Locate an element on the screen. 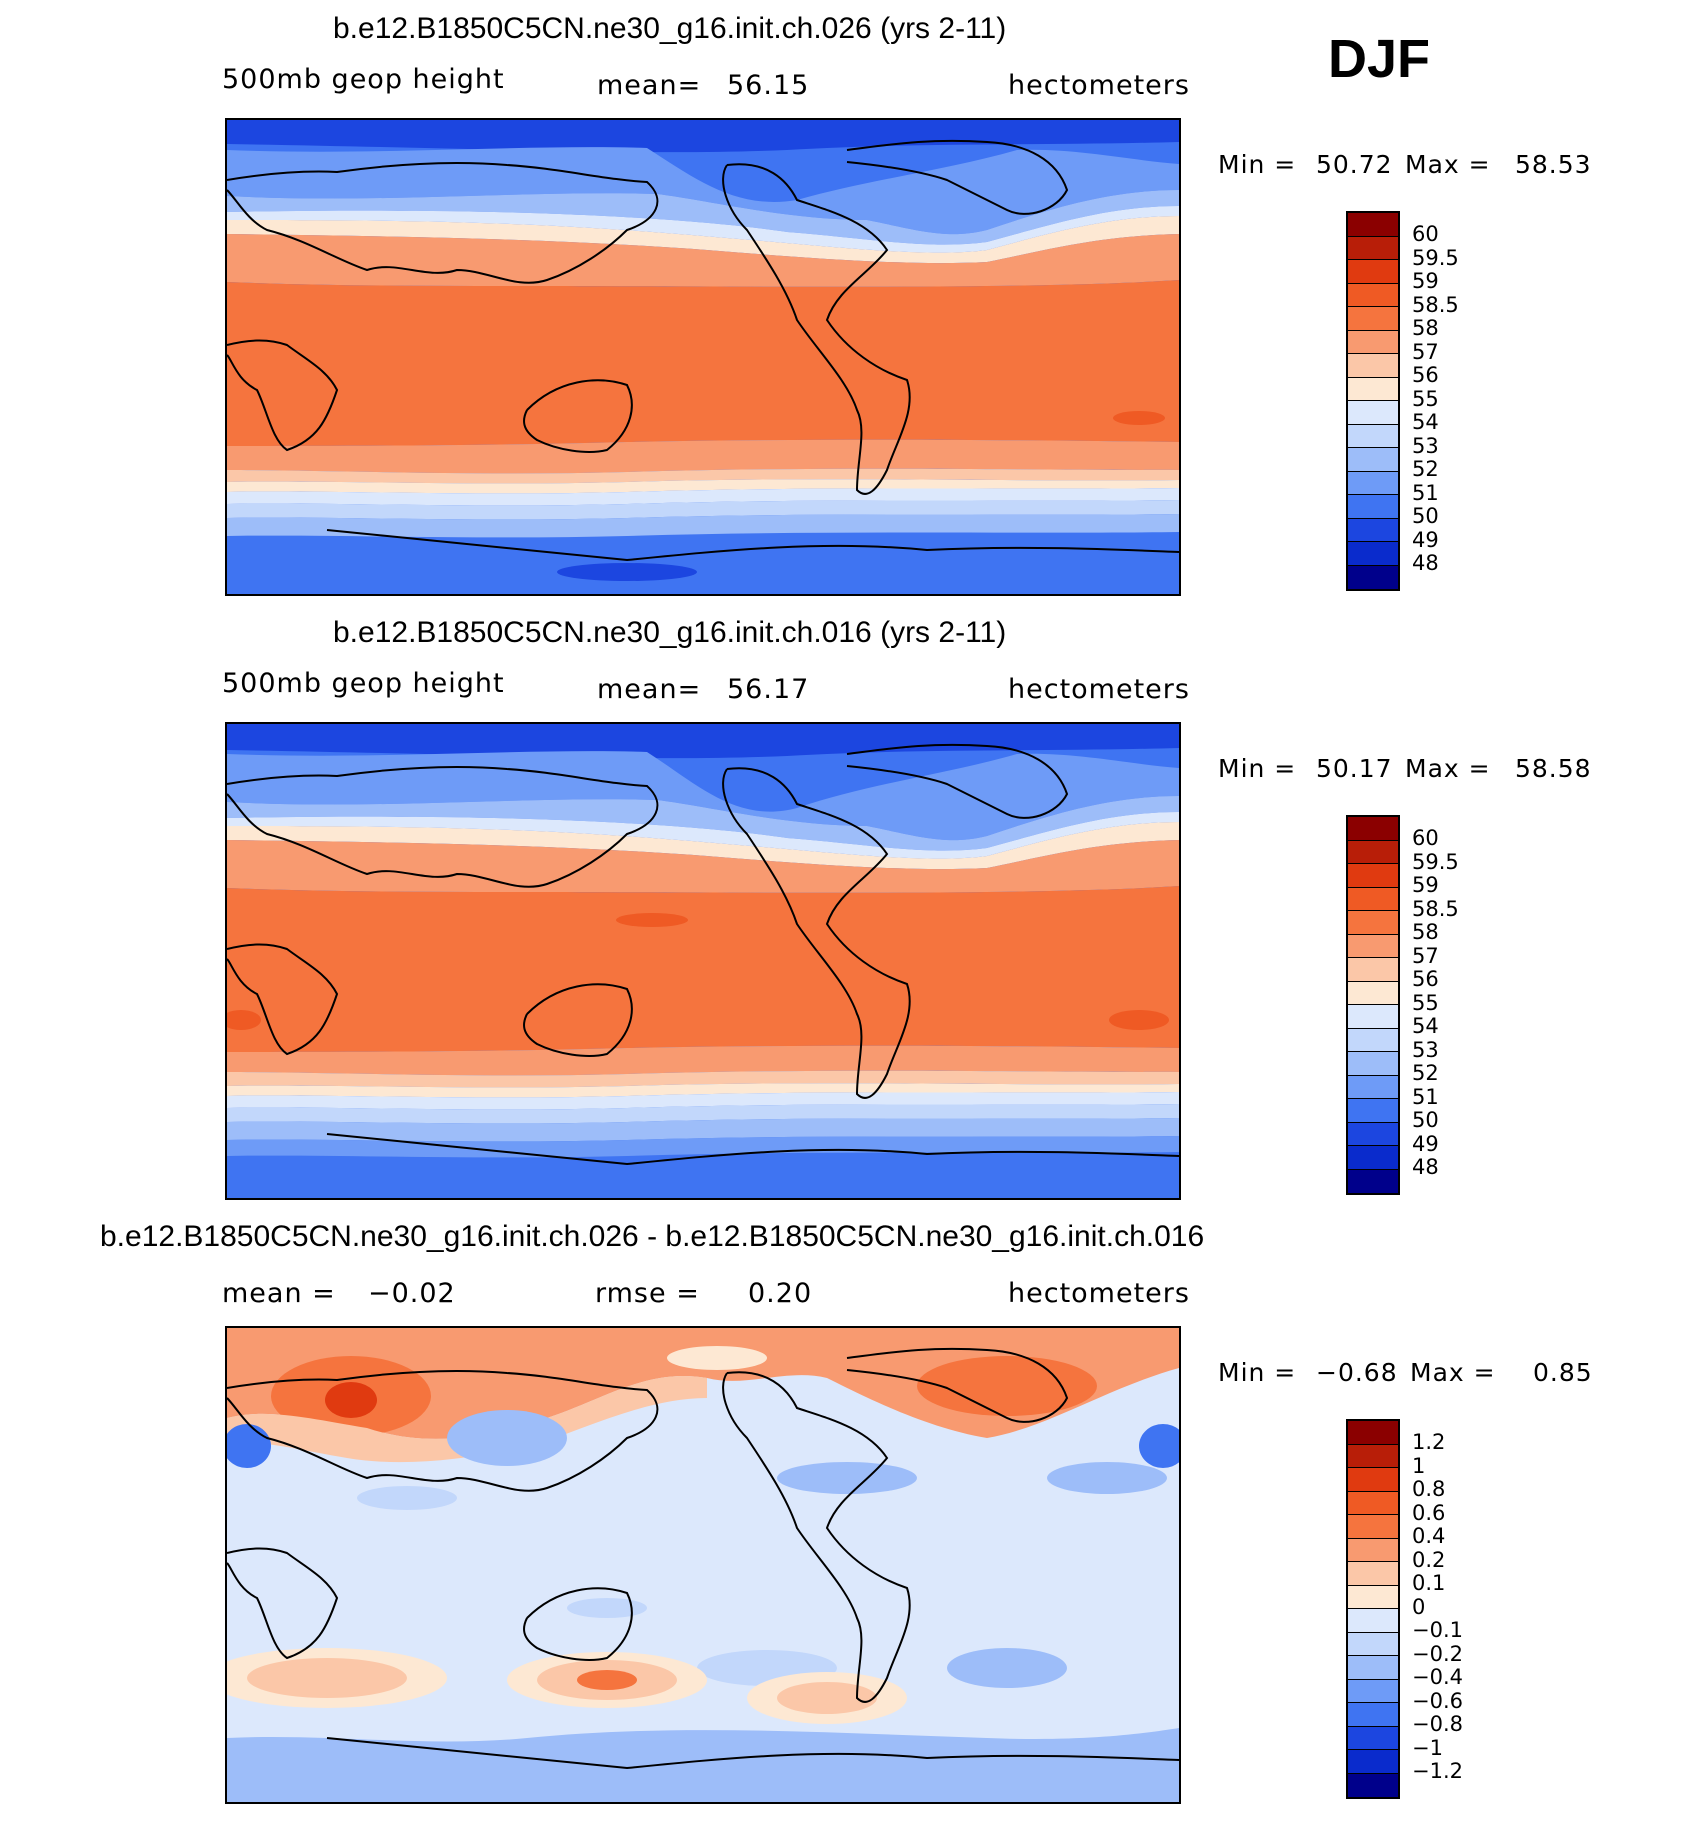  panel-1-colorbar is located at coordinates (1373, 401).